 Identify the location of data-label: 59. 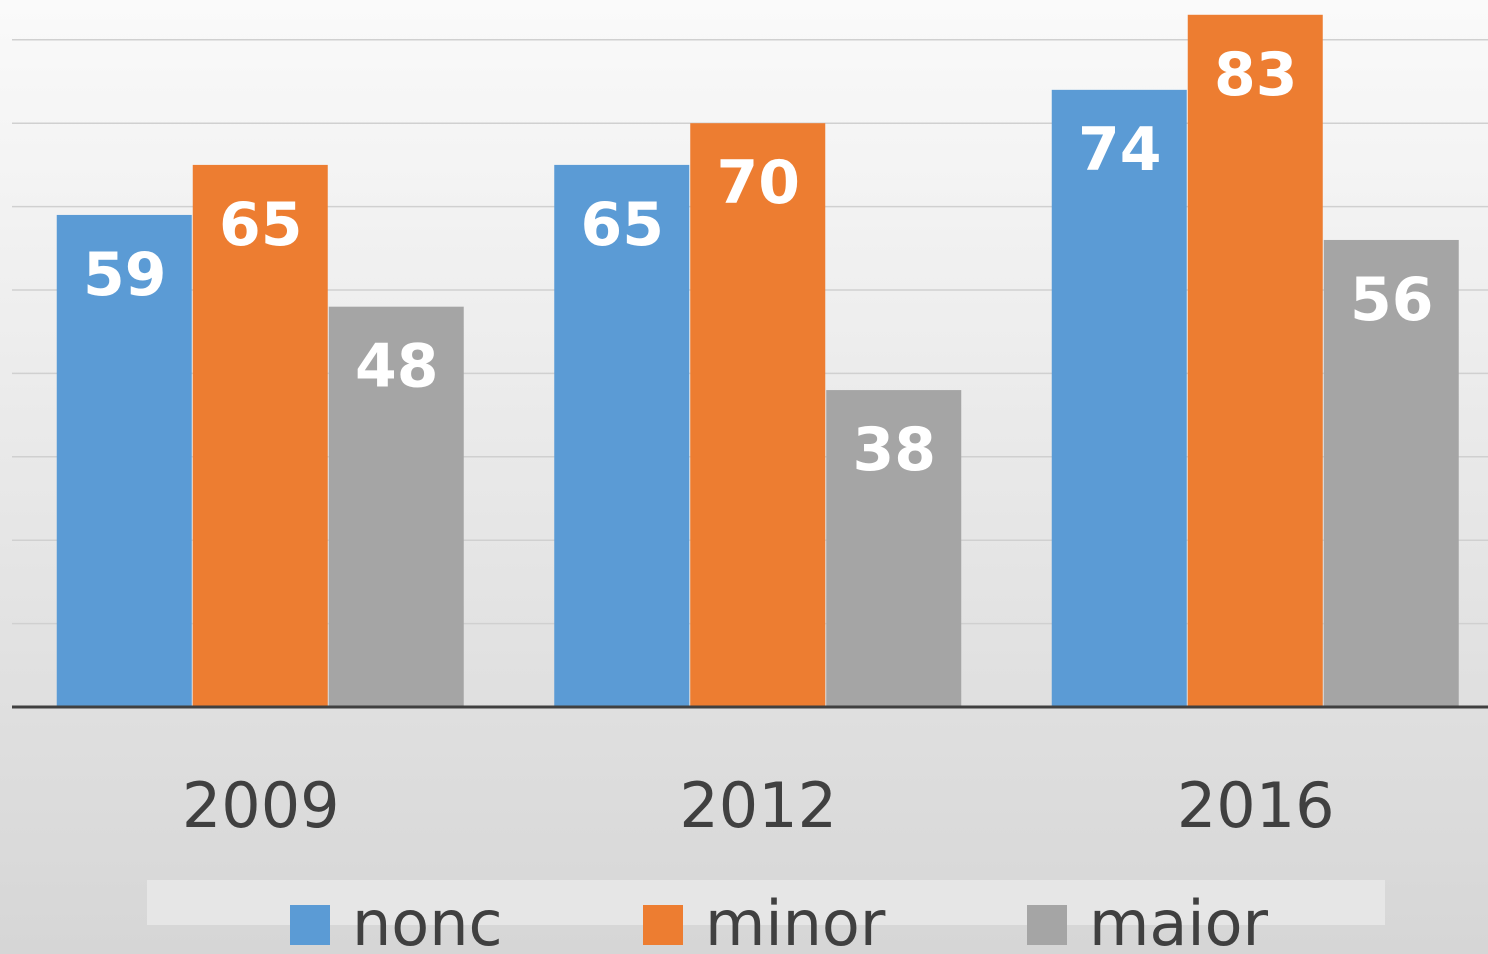
(125, 275).